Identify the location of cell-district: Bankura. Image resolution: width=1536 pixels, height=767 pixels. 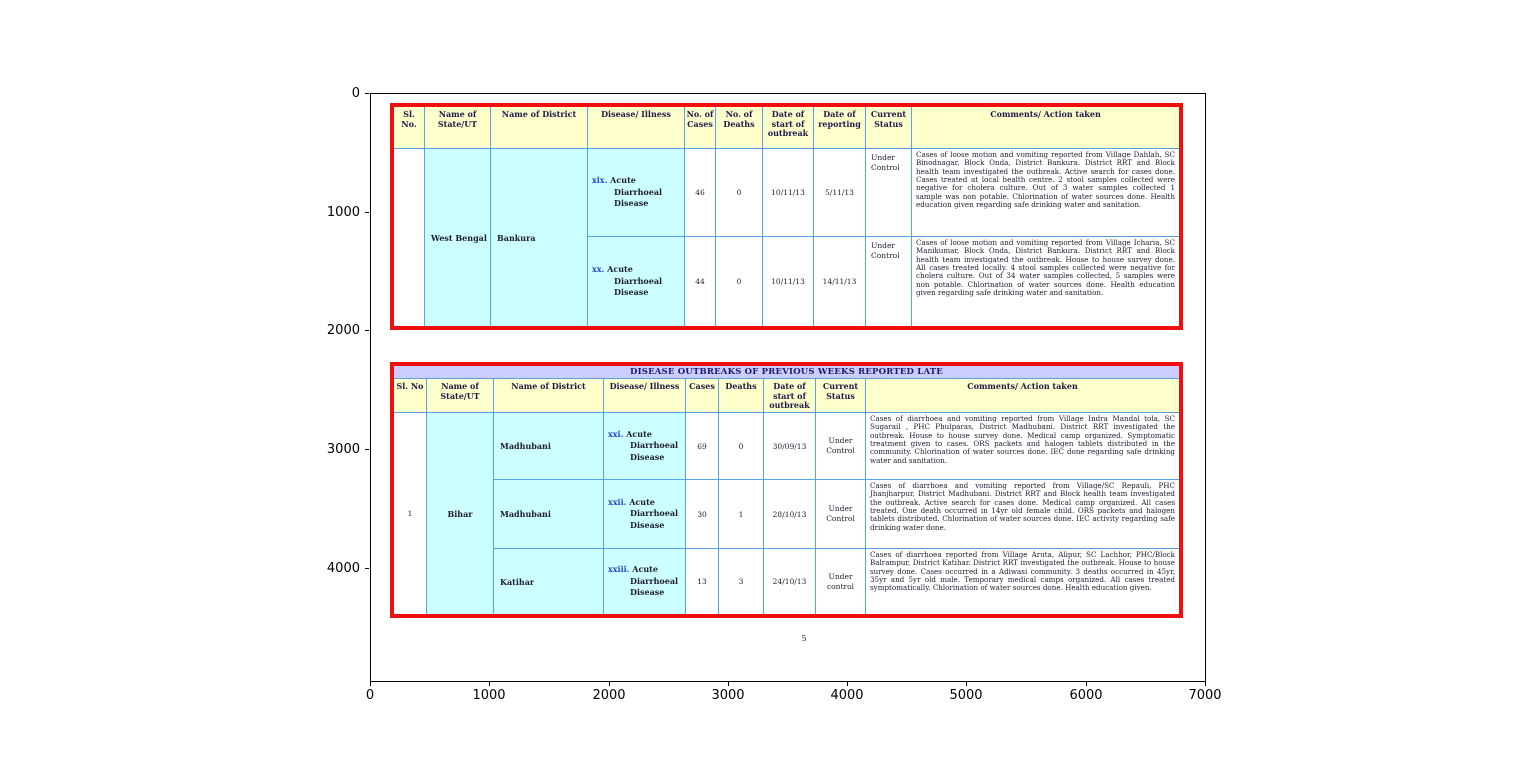
(539, 237).